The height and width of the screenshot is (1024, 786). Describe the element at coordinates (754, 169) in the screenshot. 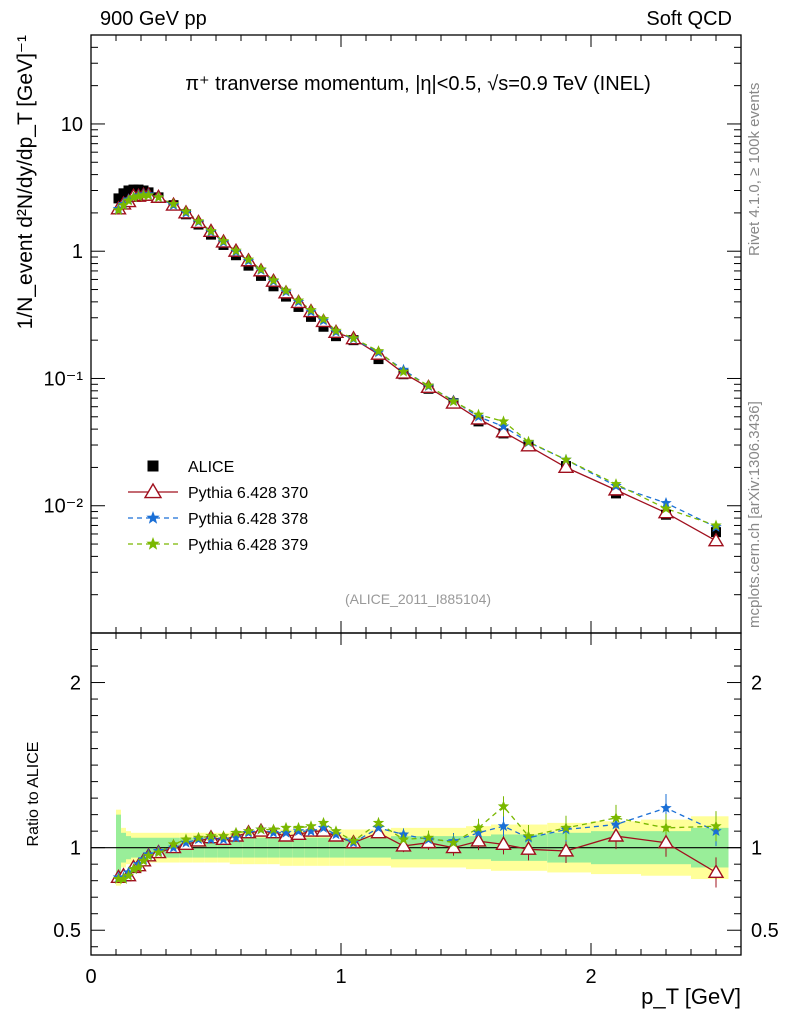

I see `rivet-version-label: Rivet 4.1.0, ≥ 100k events` at that location.